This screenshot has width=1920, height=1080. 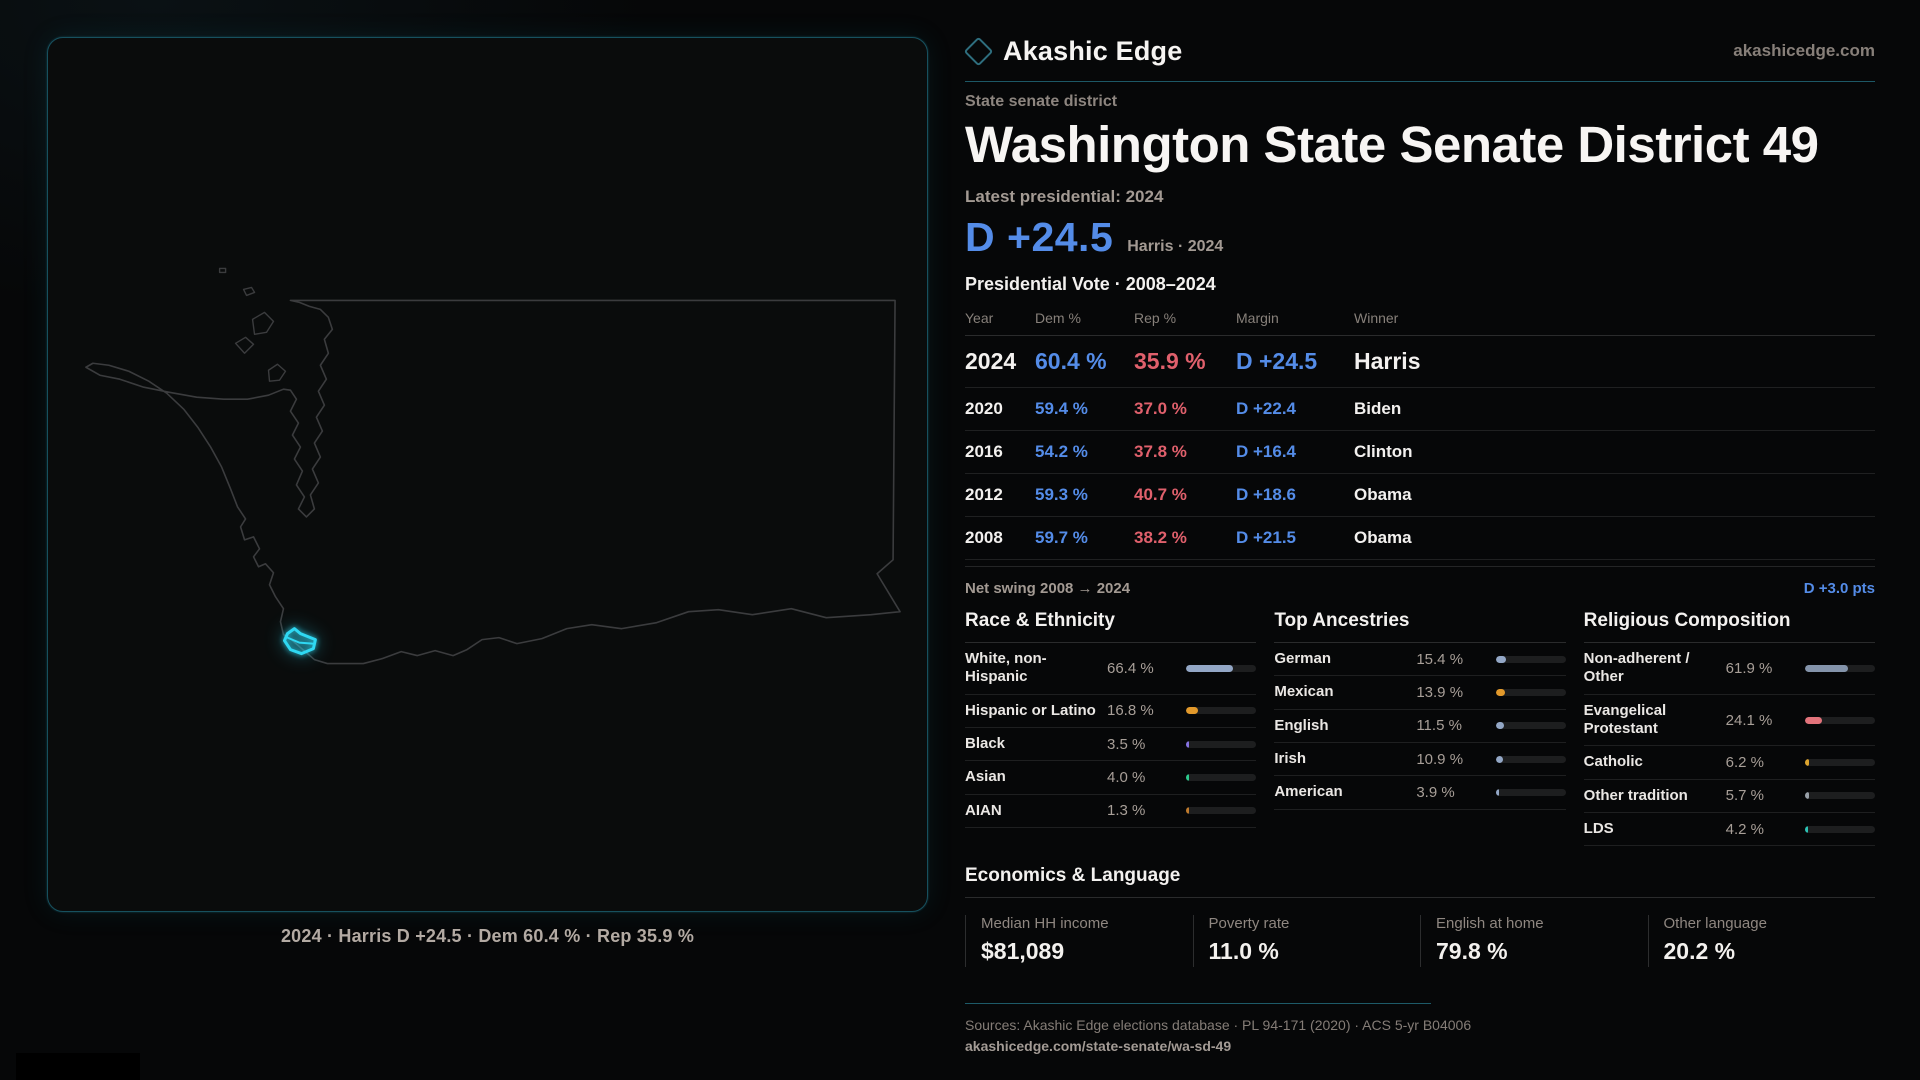 I want to click on demographic-row: White, non-Hispanic 66.4 %, so click(x=1111, y=669).